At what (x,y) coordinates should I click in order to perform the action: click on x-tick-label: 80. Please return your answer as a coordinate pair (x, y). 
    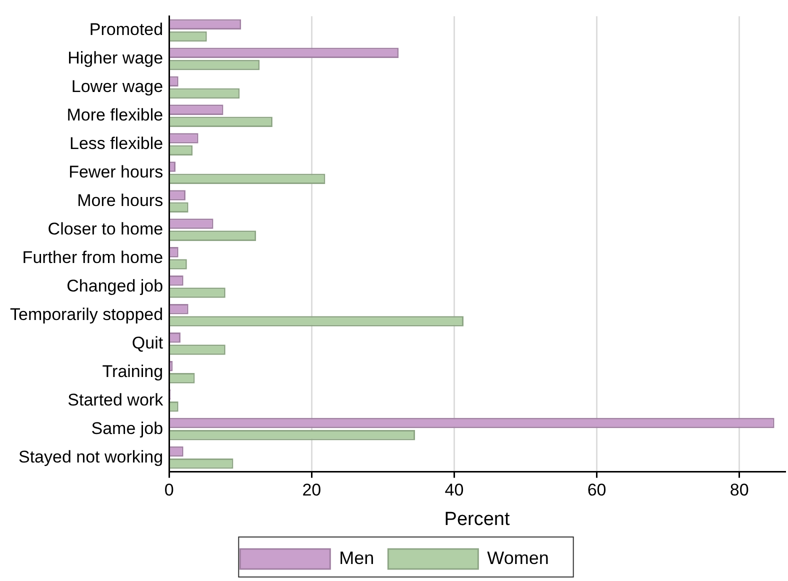
    Looking at the image, I should click on (739, 490).